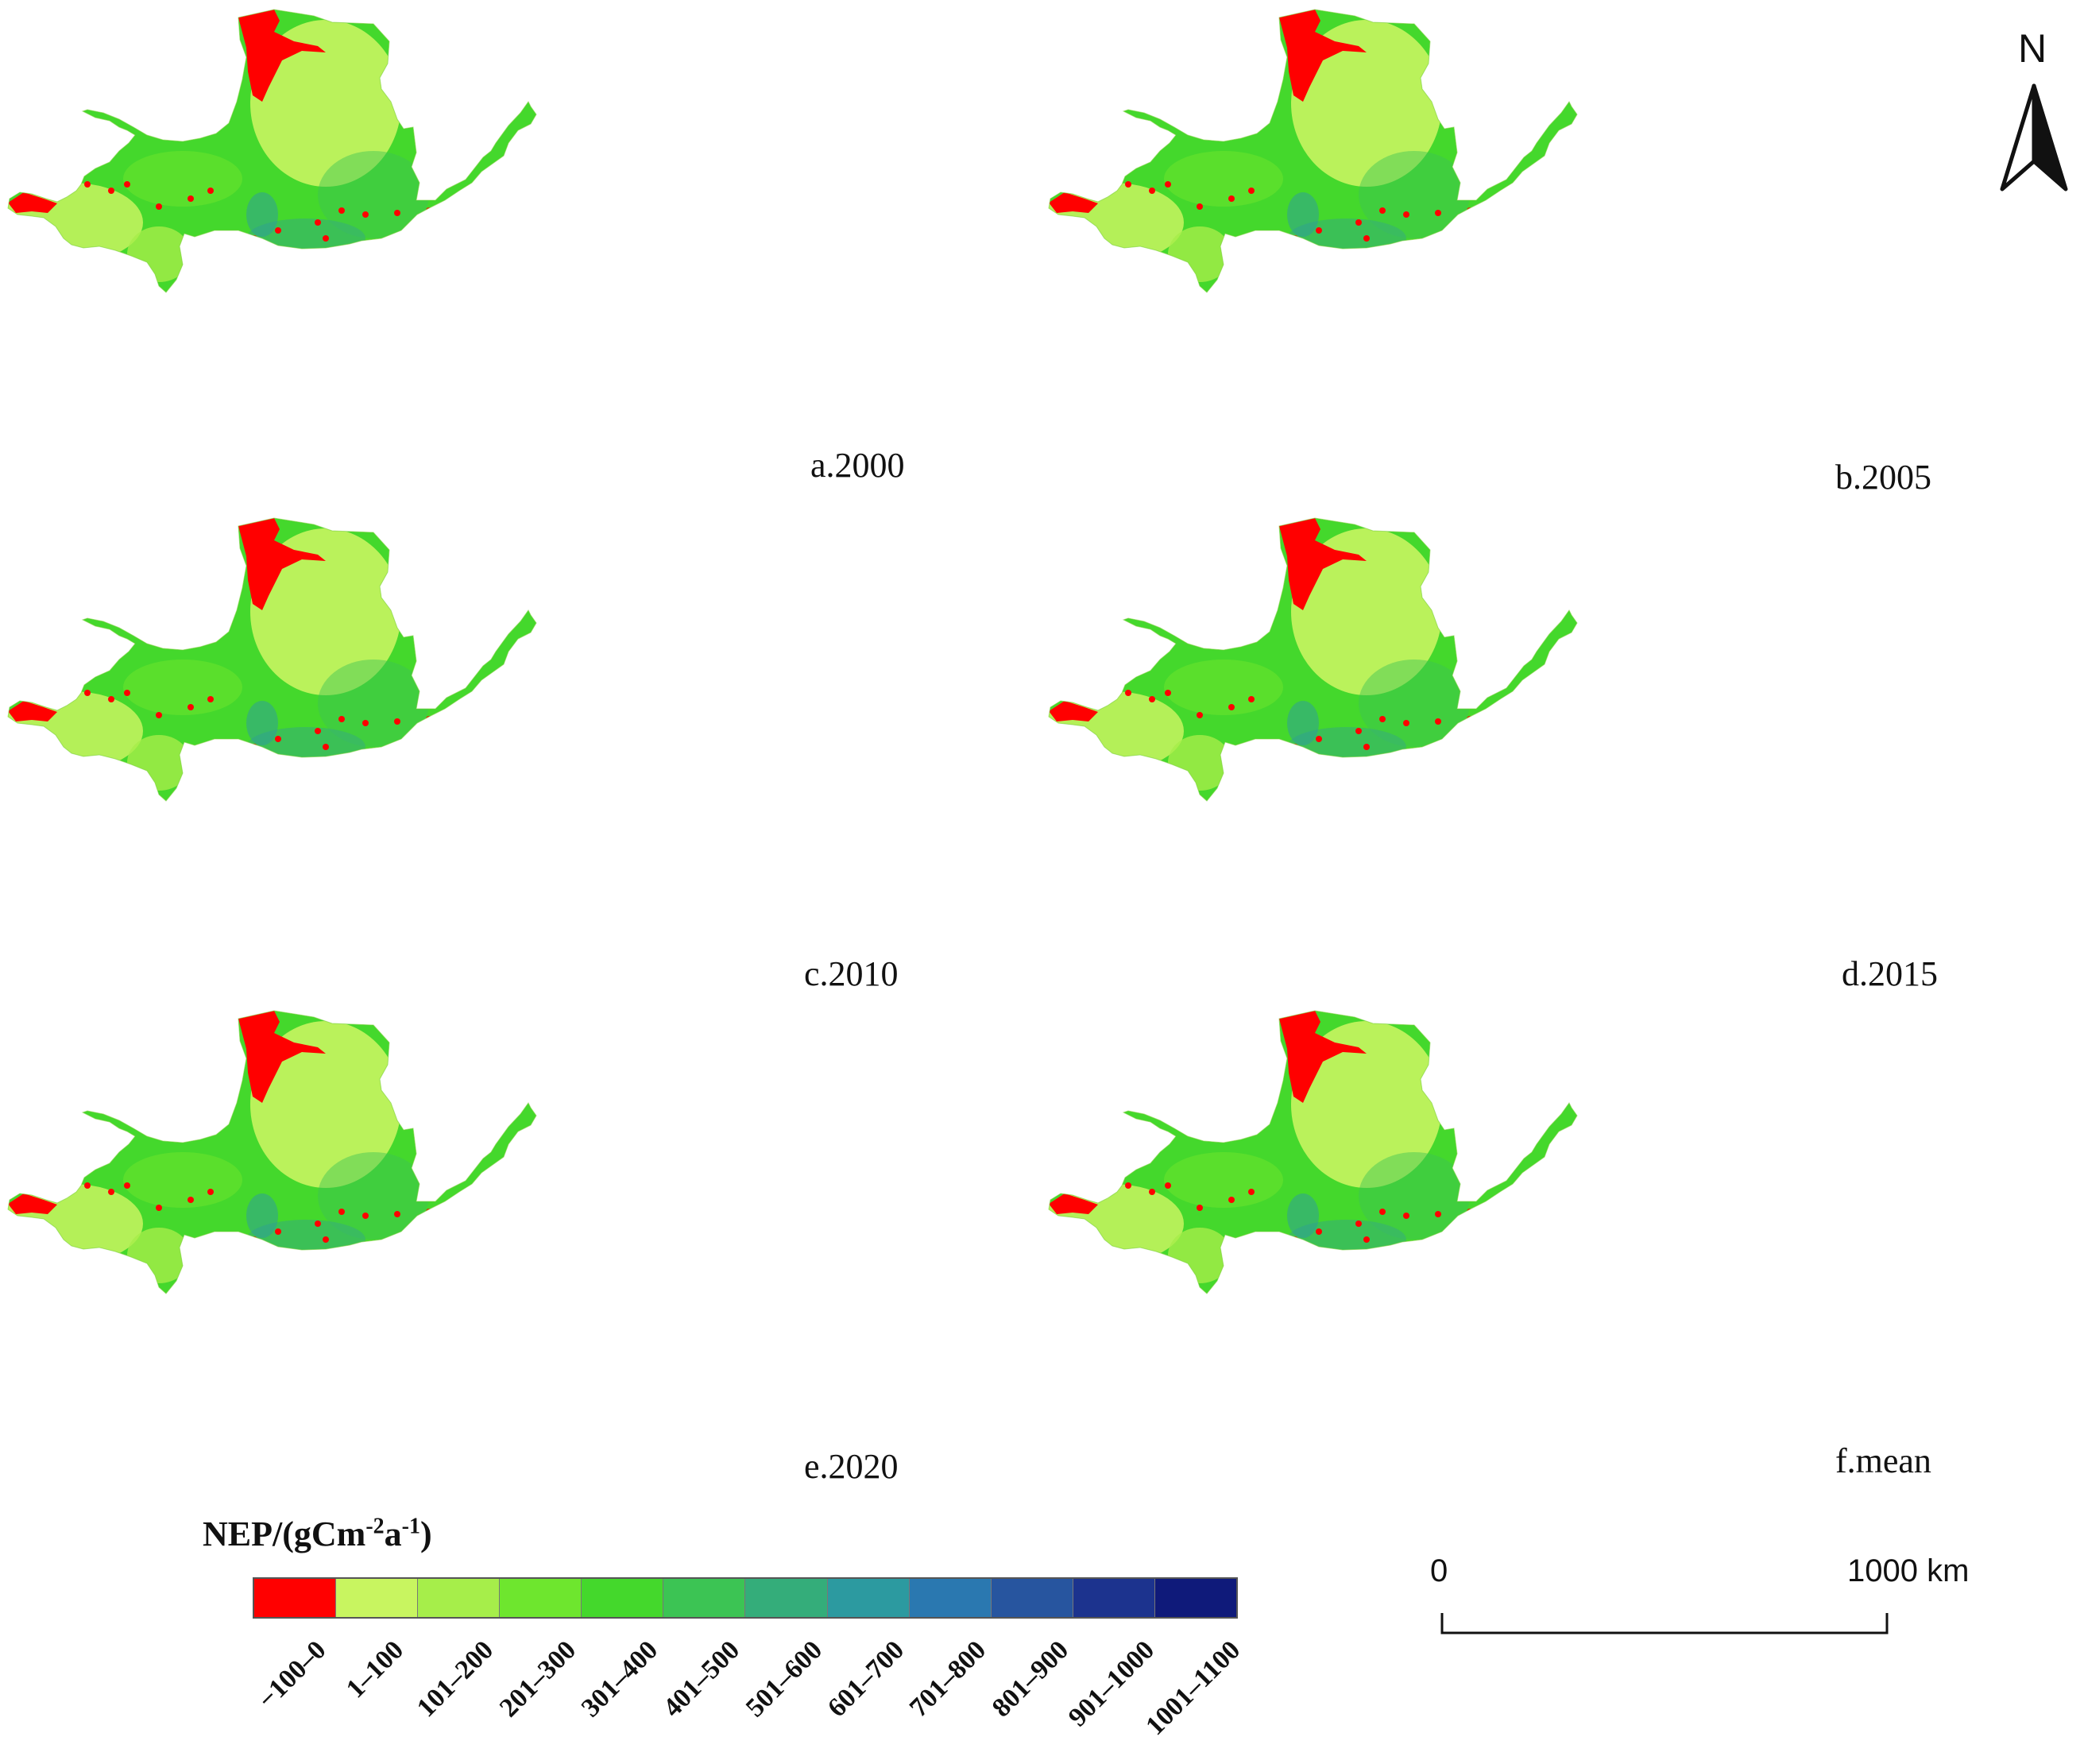 This screenshot has height=1764, width=2084. What do you see at coordinates (1883, 1460) in the screenshot?
I see `panel-label-f: f.mean` at bounding box center [1883, 1460].